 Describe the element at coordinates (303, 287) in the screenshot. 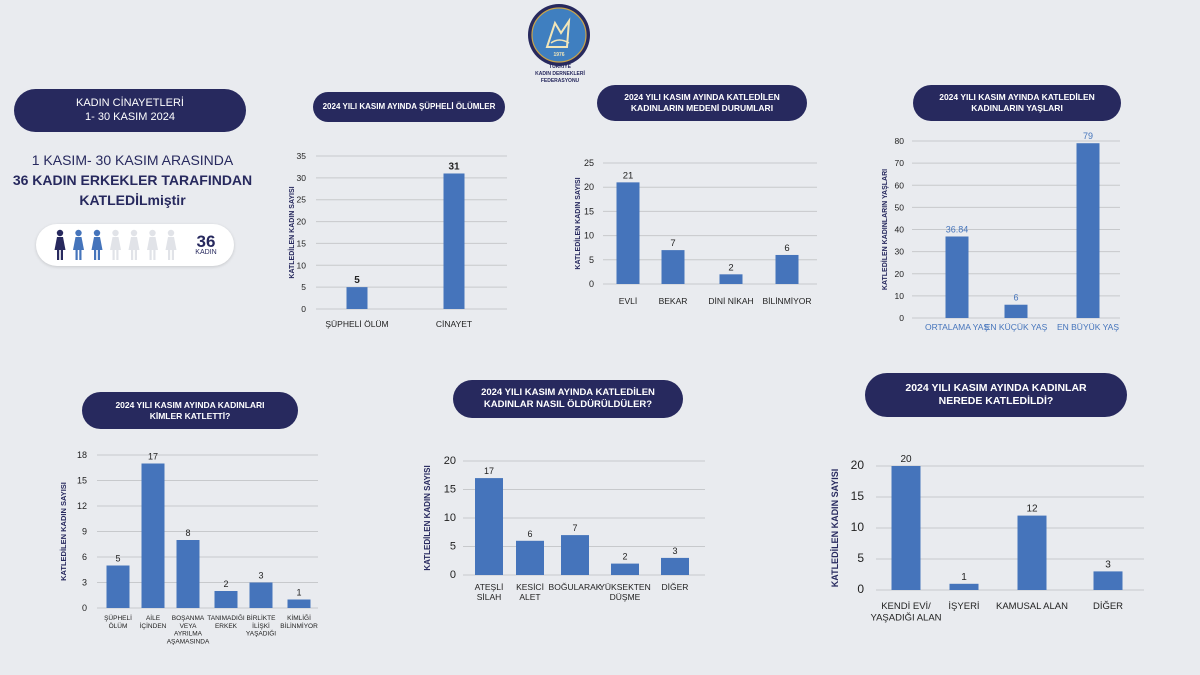

I see `y-tick-label: 5` at that location.